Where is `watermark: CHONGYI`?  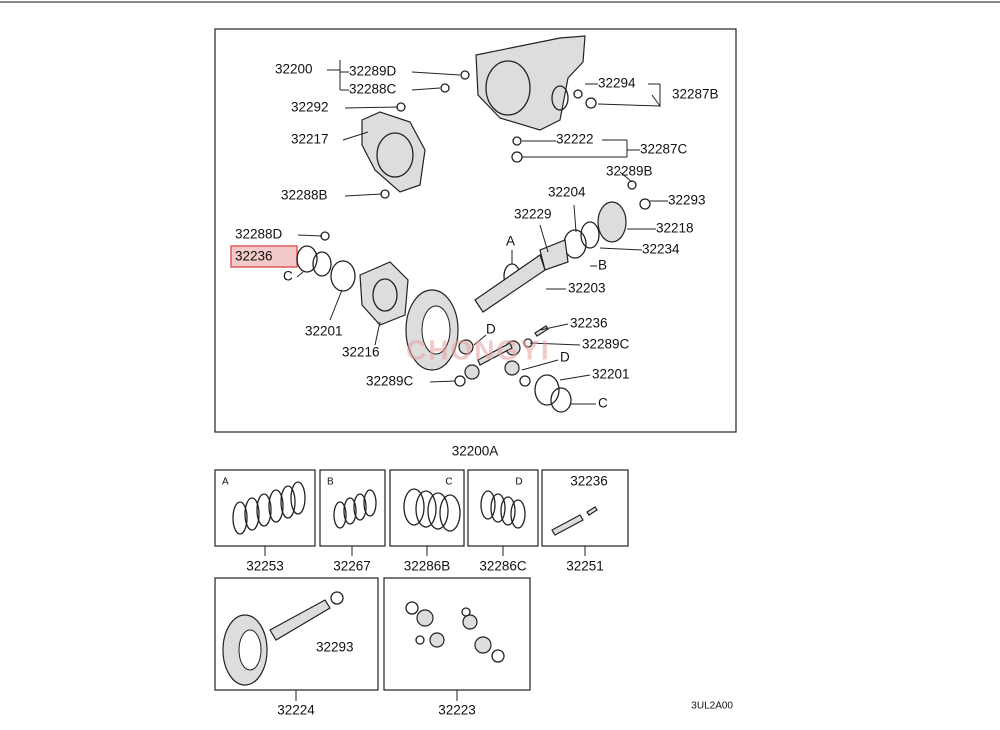
watermark: CHONGYI is located at coordinates (478, 349).